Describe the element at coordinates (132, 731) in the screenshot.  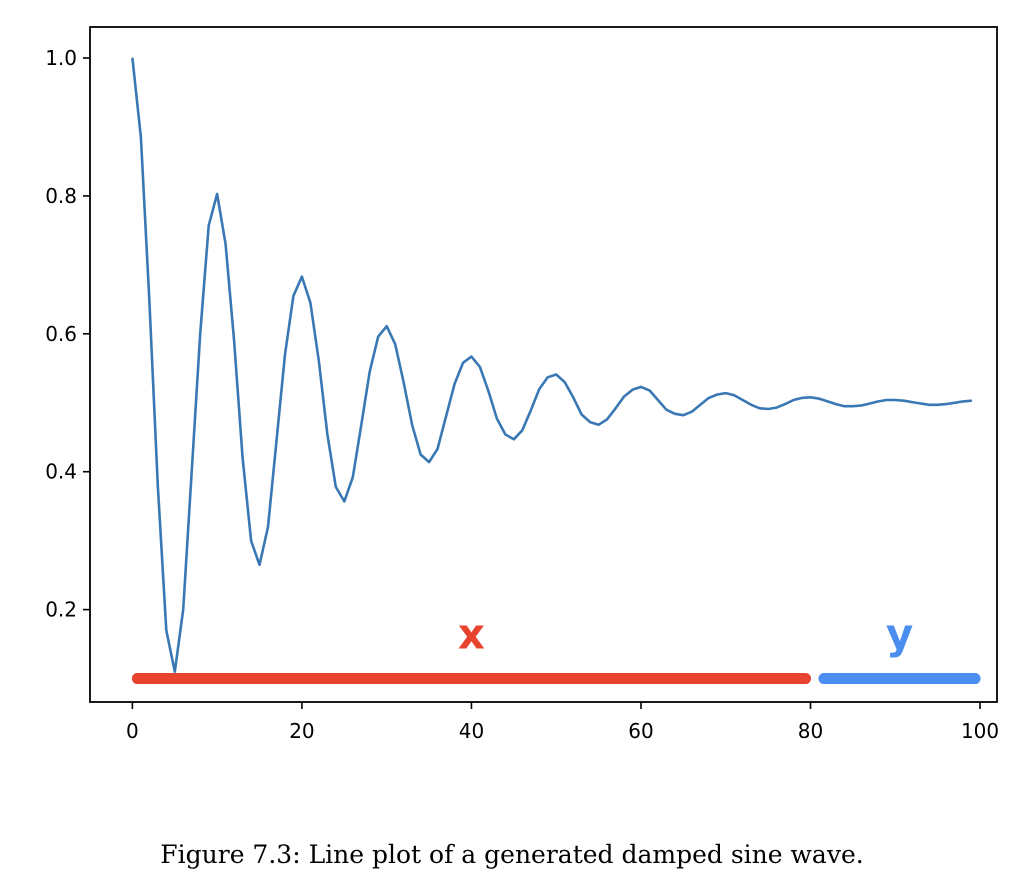
I see `x-tick-label: 0` at that location.